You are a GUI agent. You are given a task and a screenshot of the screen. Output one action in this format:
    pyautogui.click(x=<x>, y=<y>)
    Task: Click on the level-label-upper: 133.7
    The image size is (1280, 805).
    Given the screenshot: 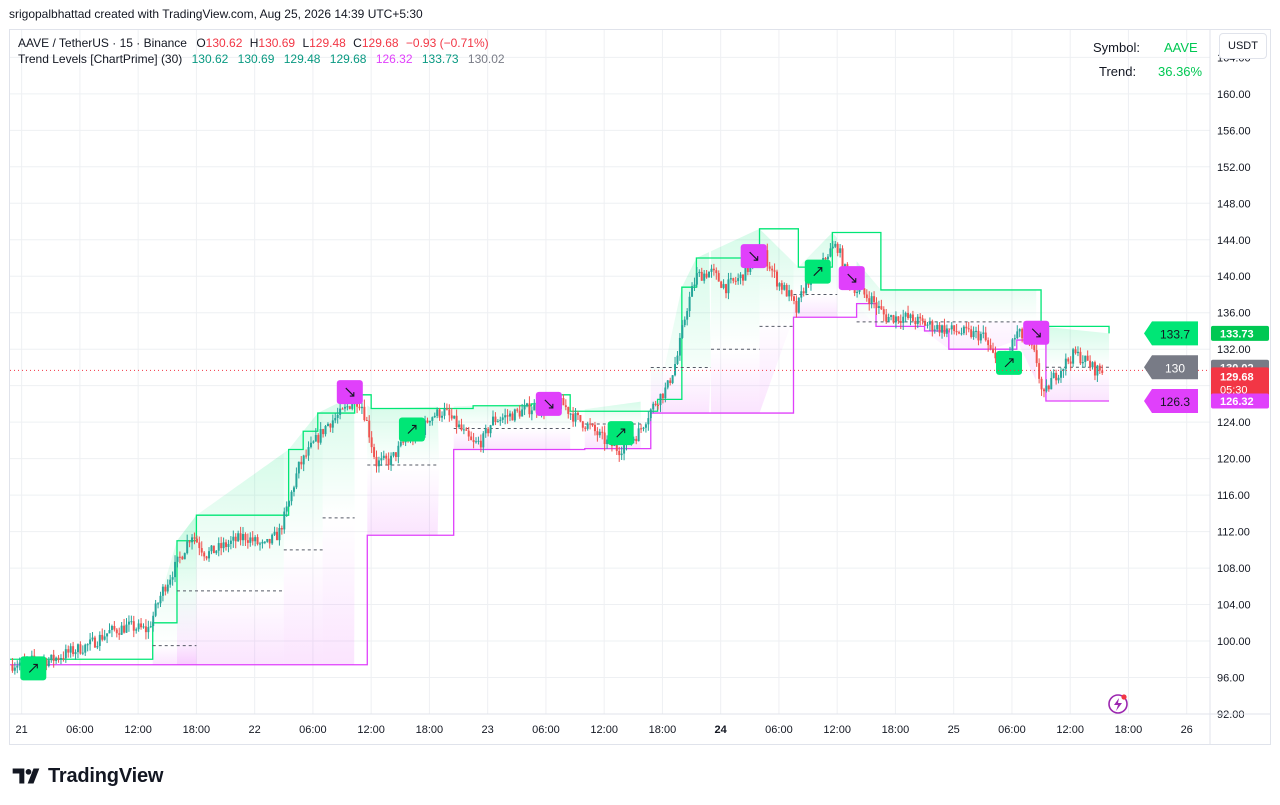 What is the action you would take?
    pyautogui.click(x=1171, y=333)
    